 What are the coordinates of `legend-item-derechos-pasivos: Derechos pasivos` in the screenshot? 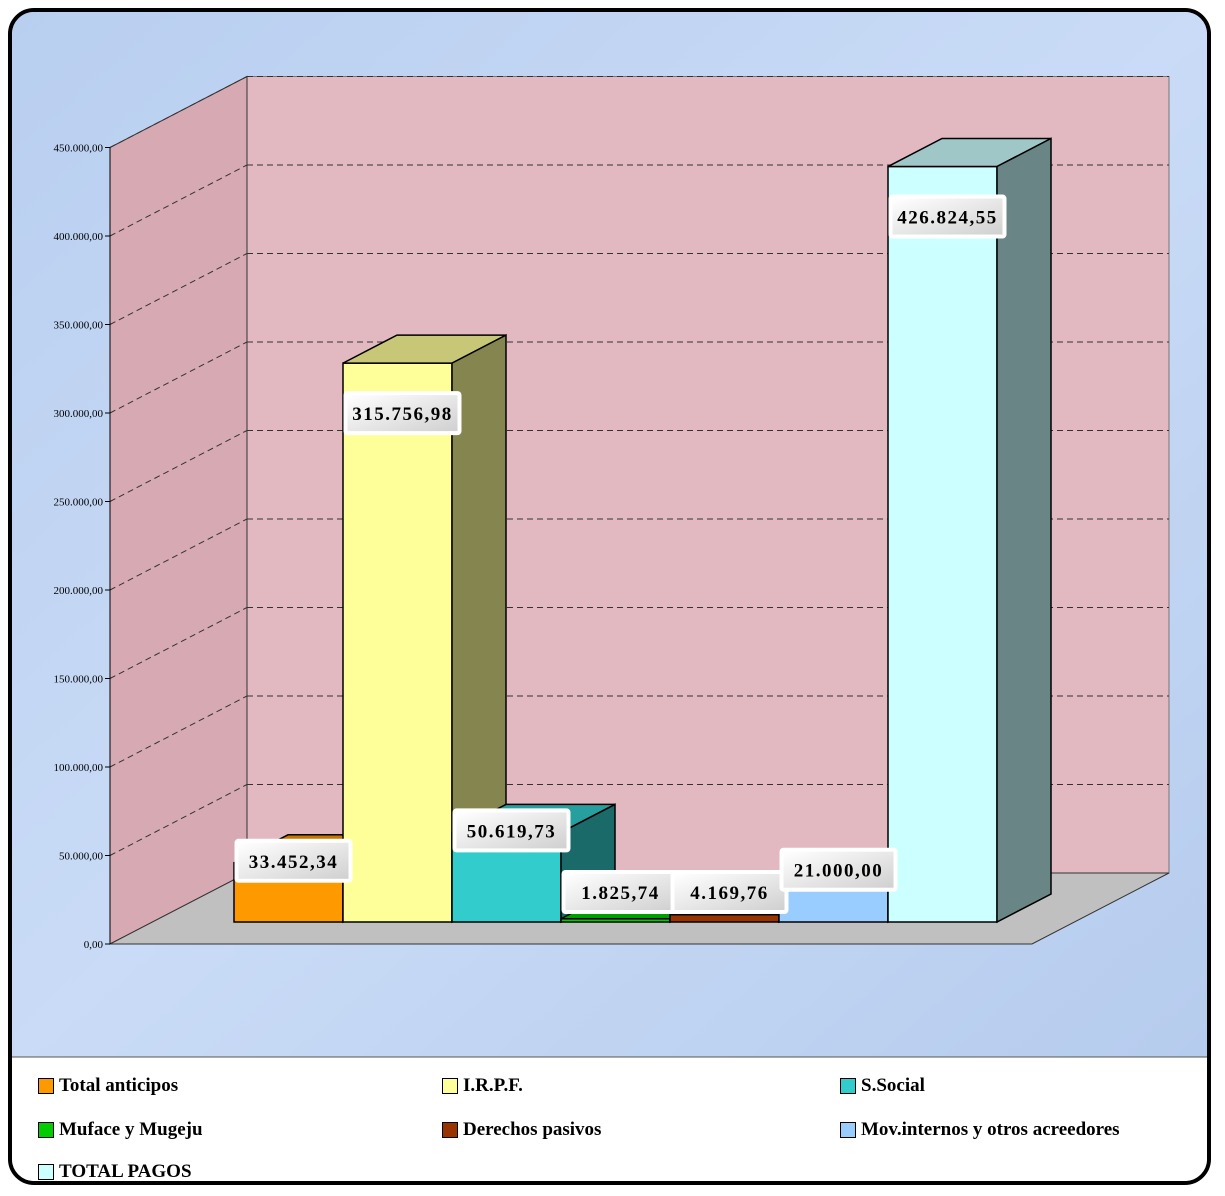 It's located at (521, 1130).